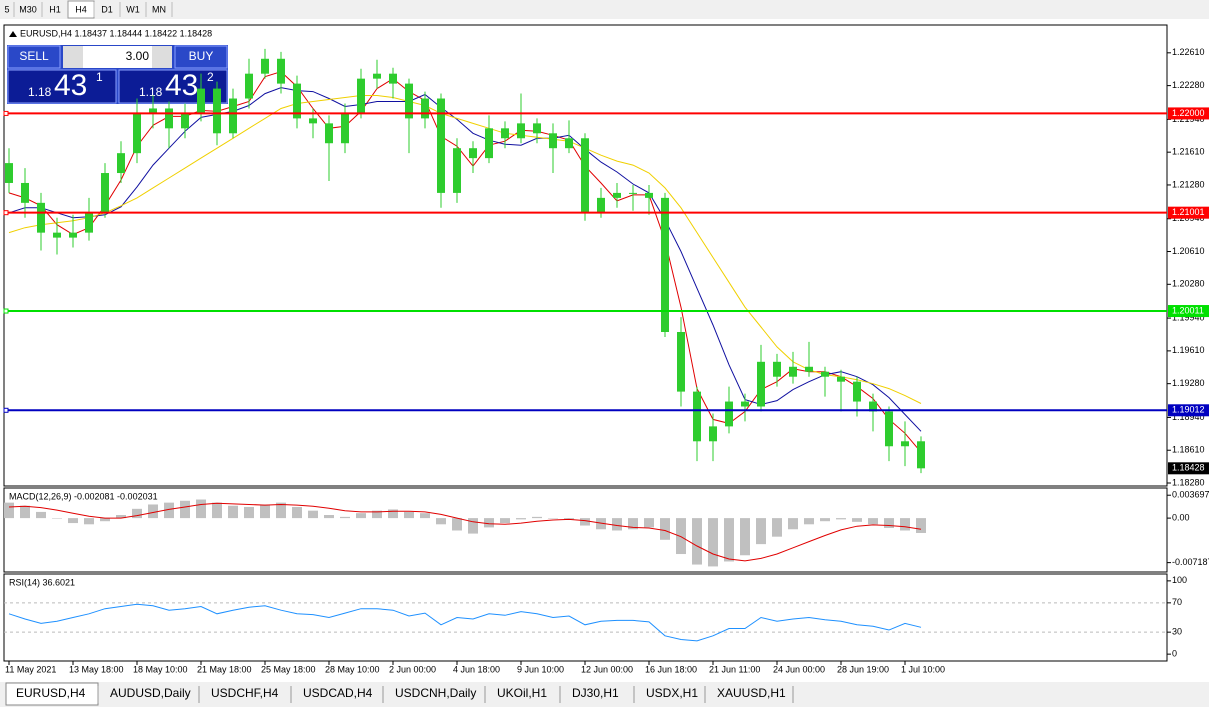 The height and width of the screenshot is (707, 1209). I want to click on timeframe-button: MN, so click(159, 9).